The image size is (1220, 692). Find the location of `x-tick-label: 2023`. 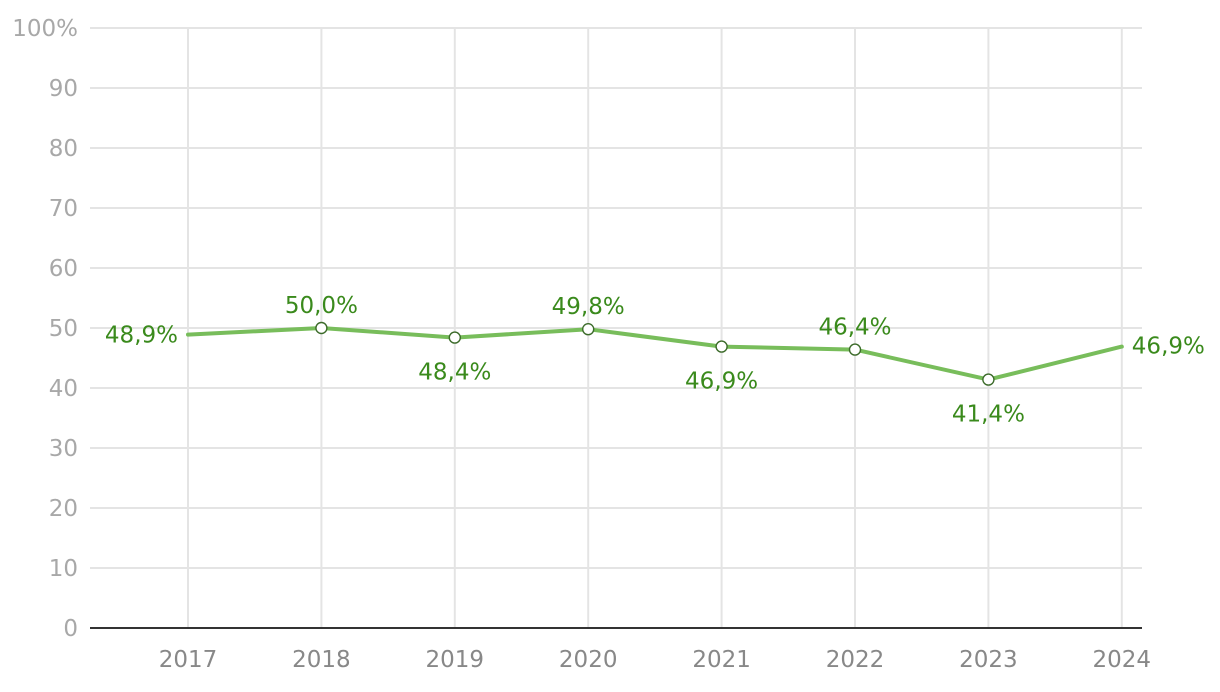

x-tick-label: 2023 is located at coordinates (988, 660).